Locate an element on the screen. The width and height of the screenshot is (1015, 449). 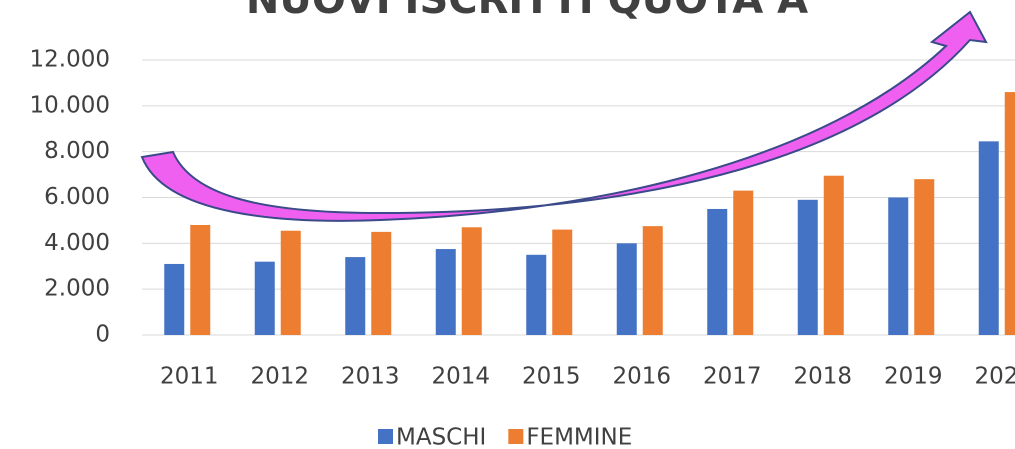
y-tick-label: 4.000 is located at coordinates (77, 243).